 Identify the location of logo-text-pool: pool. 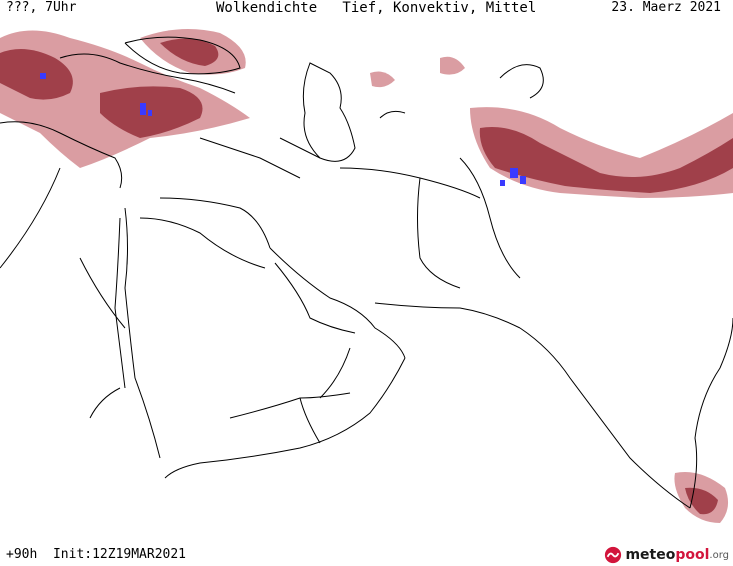
(692, 555).